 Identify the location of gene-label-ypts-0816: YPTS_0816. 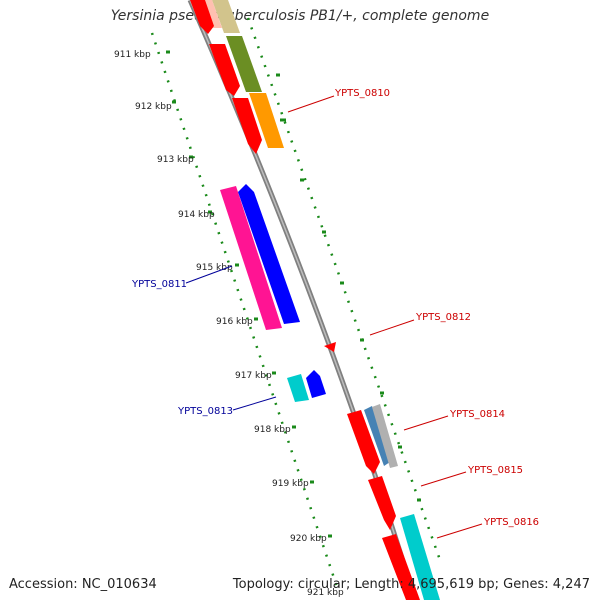
(511, 522).